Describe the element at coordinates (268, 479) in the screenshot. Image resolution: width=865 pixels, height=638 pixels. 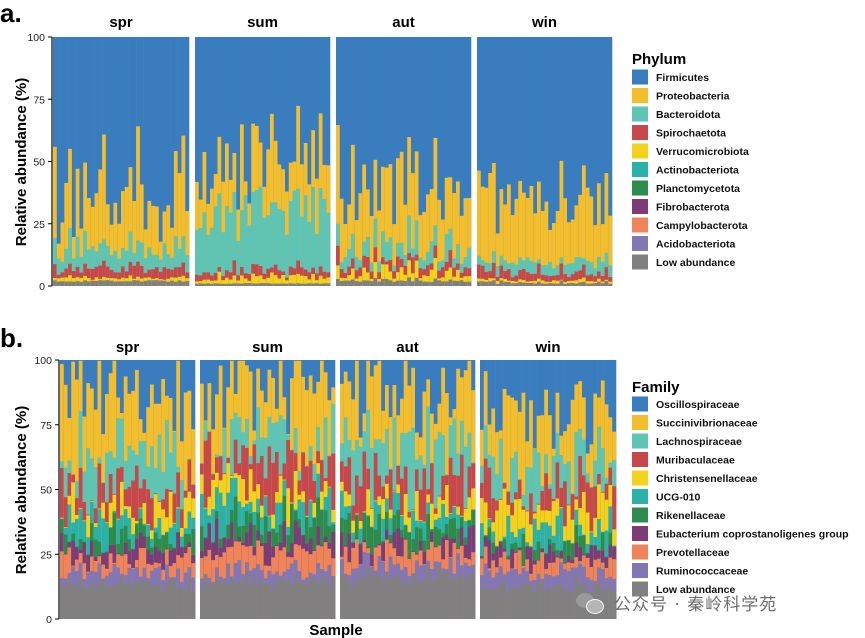
I see `facet-sum: sum` at that location.